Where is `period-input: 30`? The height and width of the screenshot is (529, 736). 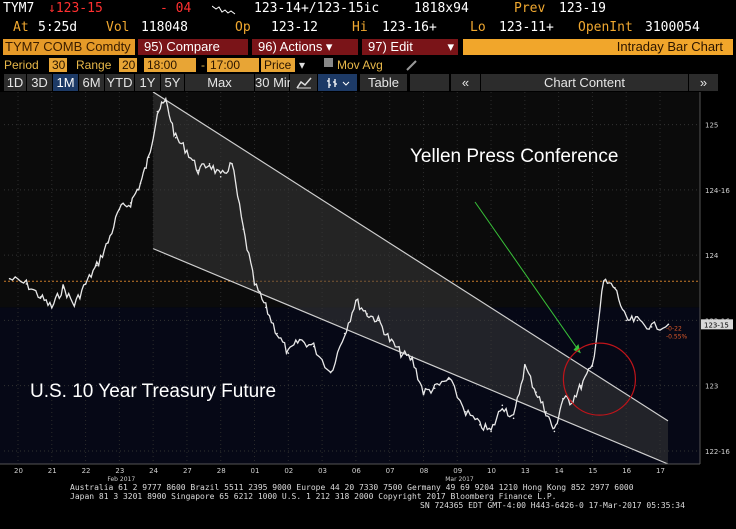
period-input: 30 is located at coordinates (58, 65).